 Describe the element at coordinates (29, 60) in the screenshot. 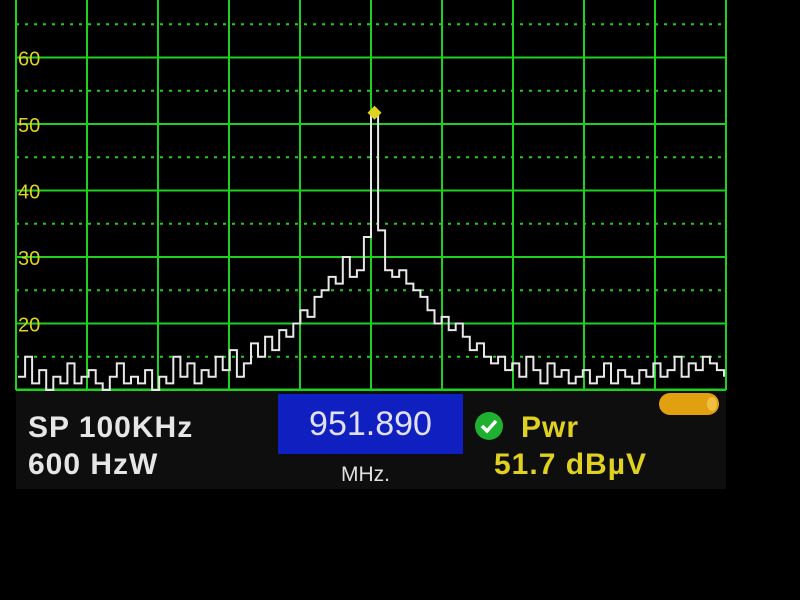

I see `y-tick-label: 60` at that location.